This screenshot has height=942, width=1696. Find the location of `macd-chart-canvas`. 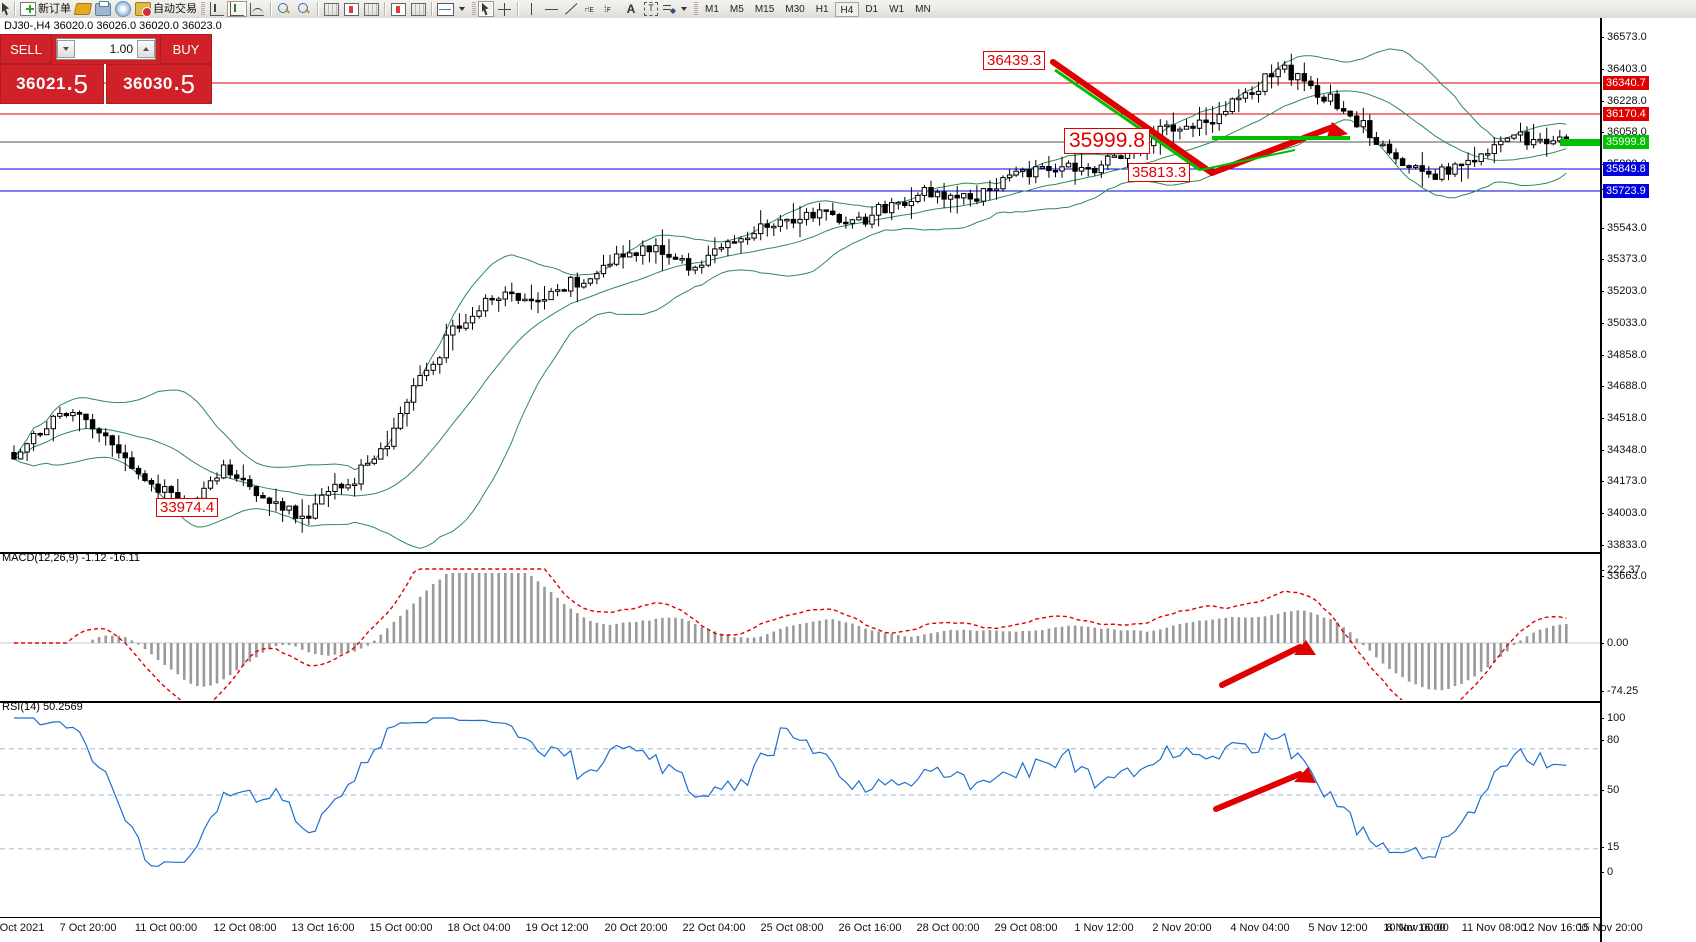

macd-chart-canvas is located at coordinates (800, 627).